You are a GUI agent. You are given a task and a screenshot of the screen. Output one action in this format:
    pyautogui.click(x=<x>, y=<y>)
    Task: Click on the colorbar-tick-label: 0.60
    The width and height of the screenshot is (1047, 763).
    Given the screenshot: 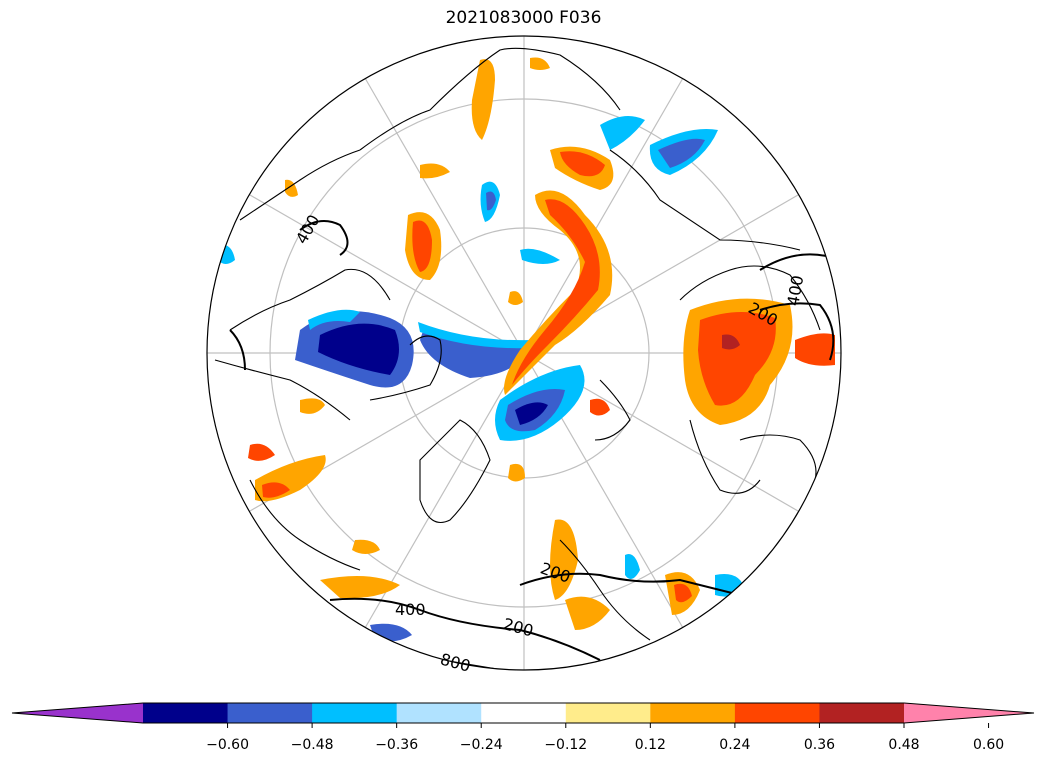 What is the action you would take?
    pyautogui.click(x=988, y=745)
    